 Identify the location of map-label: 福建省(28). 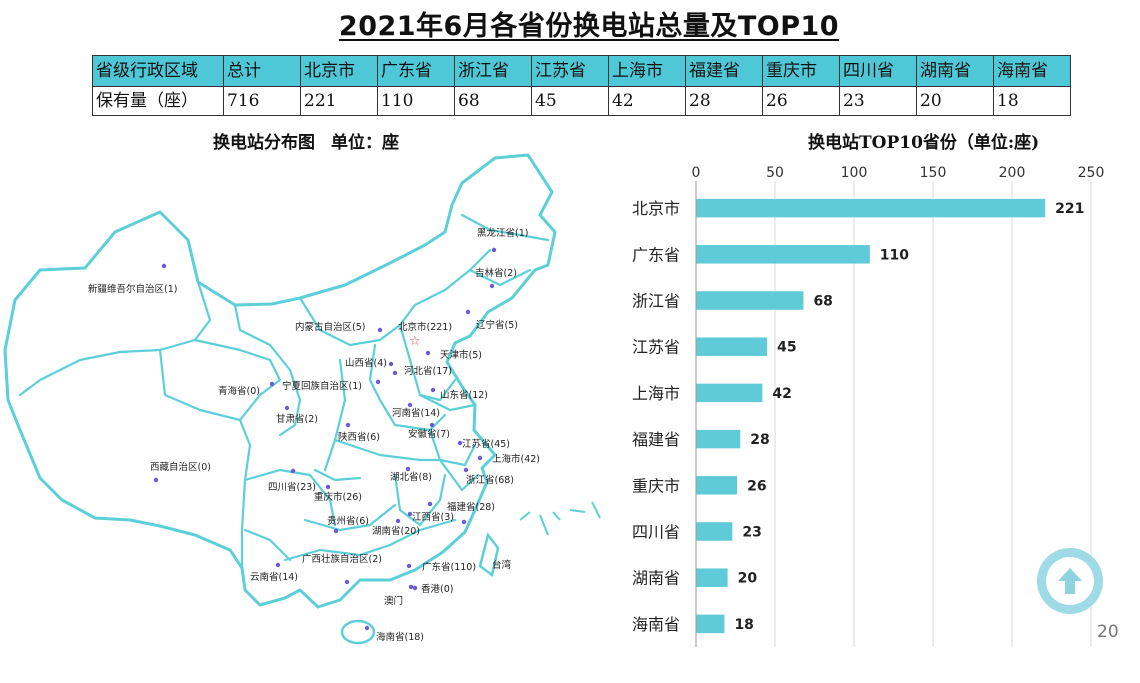
(471, 507).